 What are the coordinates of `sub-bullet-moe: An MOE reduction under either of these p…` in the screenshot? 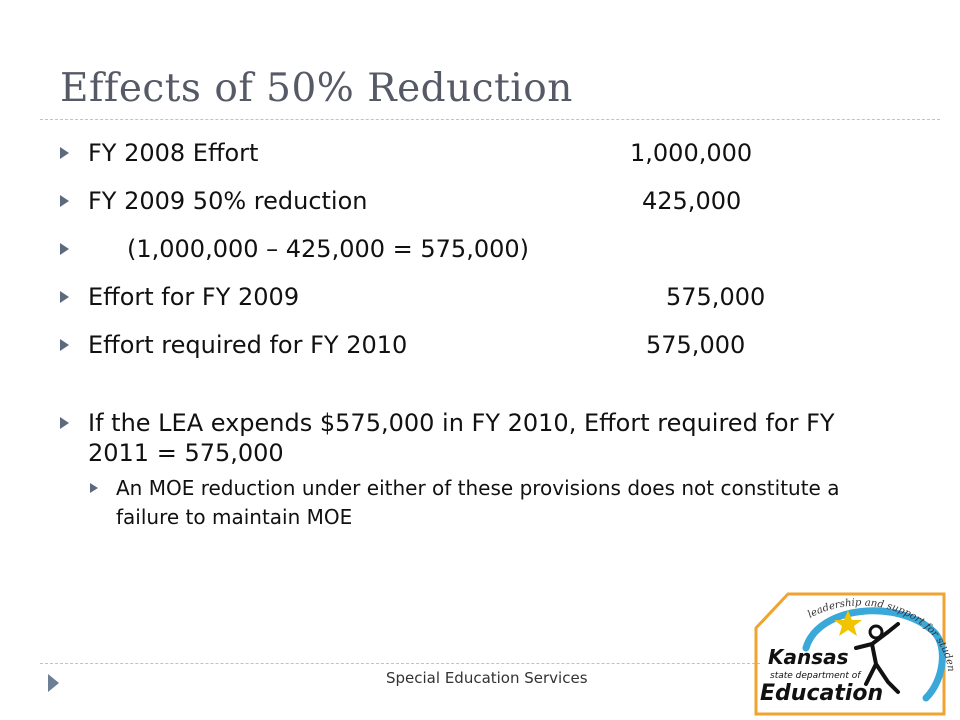 It's located at (471, 503).